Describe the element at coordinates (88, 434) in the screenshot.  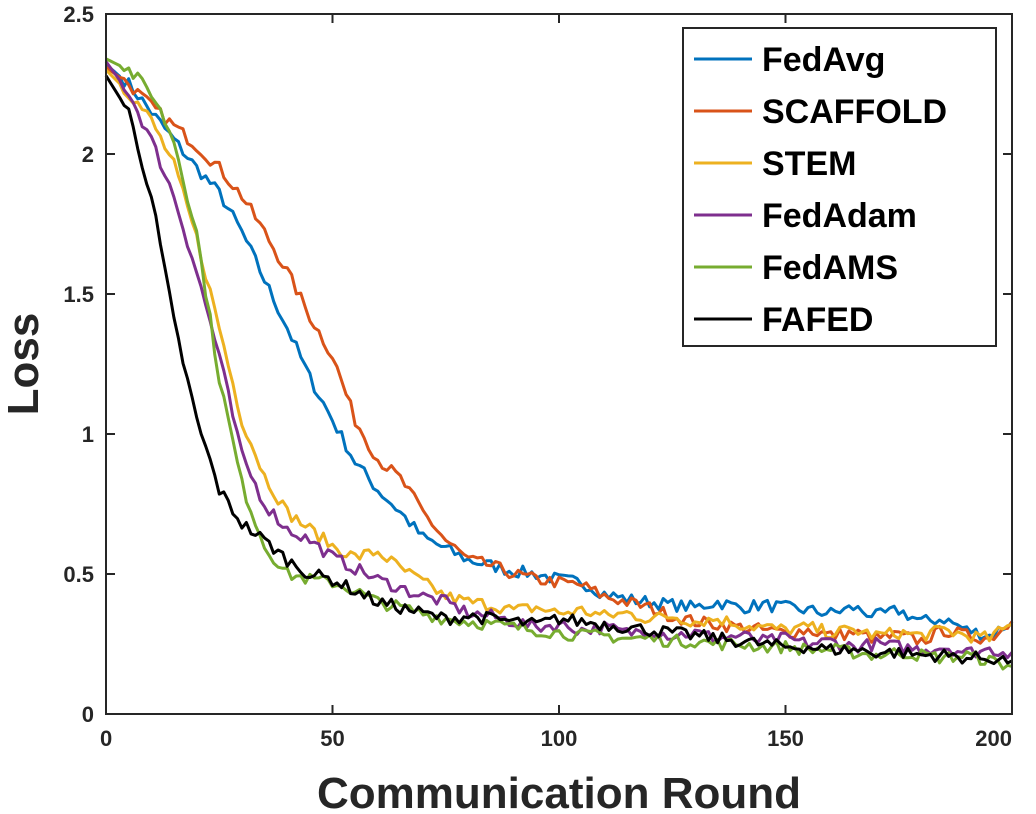
I see `y-tick-label: 1` at that location.